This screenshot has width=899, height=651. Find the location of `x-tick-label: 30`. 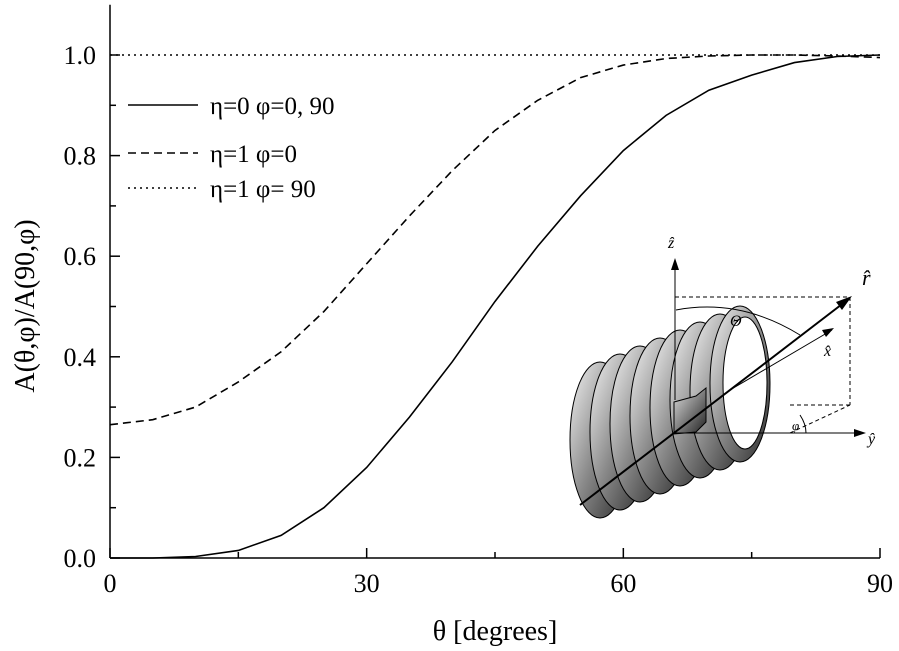

x-tick-label: 30 is located at coordinates (367, 583).